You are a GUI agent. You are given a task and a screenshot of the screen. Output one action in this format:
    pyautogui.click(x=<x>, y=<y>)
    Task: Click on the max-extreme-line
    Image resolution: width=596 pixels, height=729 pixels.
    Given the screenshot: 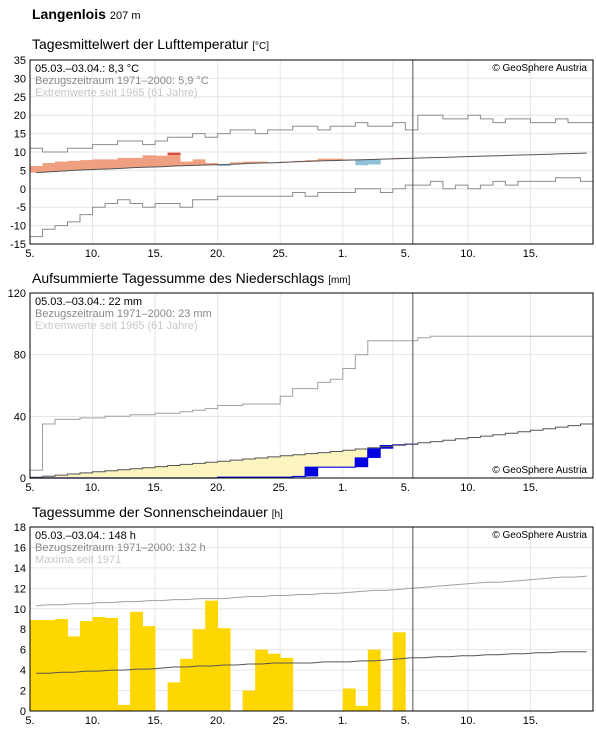 What is the action you would take?
    pyautogui.click(x=311, y=133)
    